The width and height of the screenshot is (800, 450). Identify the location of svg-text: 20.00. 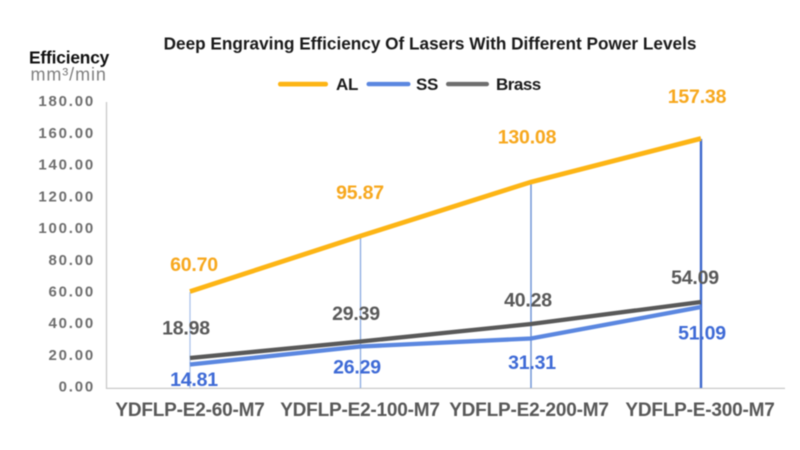
(71, 355).